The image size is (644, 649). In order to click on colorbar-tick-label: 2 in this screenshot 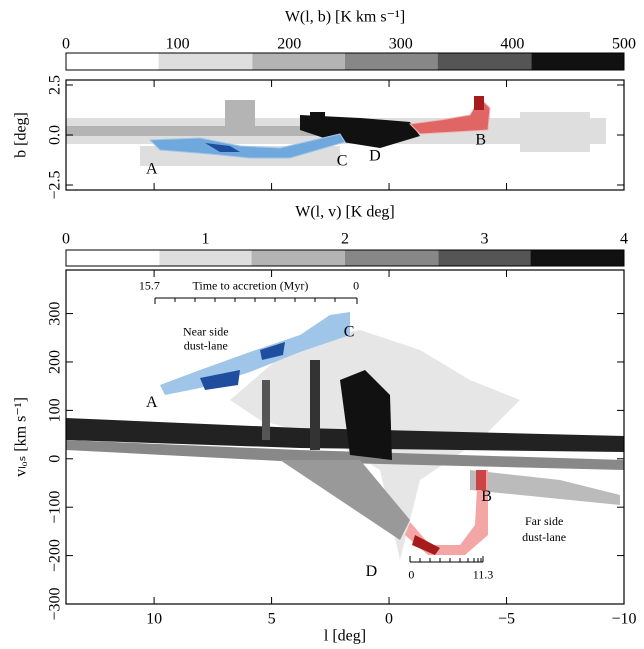, I will do `click(345, 239)`.